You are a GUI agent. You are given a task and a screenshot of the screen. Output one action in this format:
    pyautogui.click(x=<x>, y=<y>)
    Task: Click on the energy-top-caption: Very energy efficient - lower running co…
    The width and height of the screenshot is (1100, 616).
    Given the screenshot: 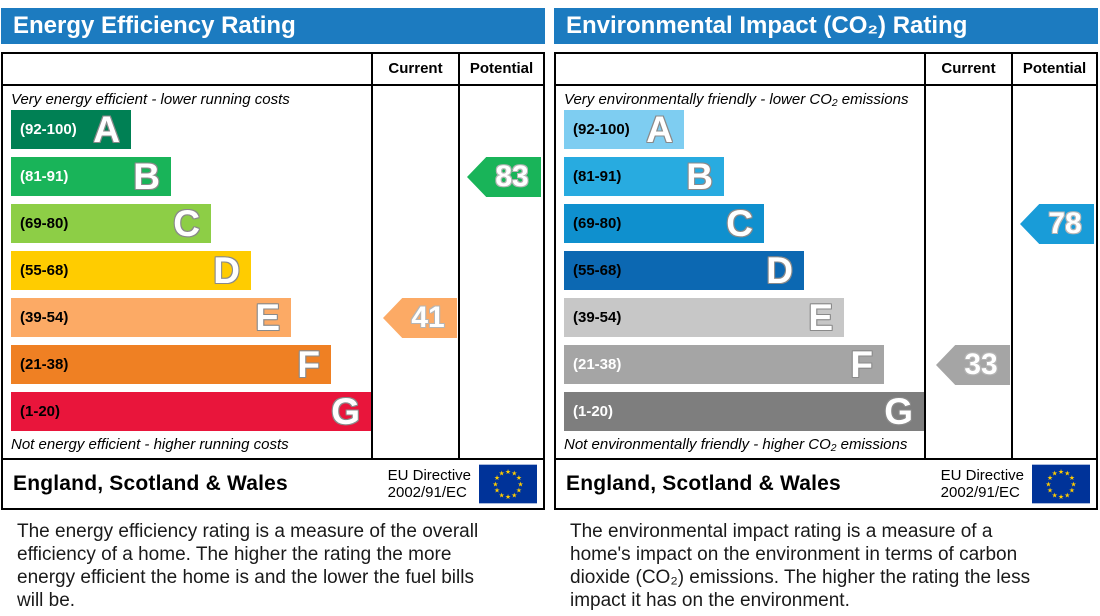 What is the action you would take?
    pyautogui.click(x=150, y=99)
    